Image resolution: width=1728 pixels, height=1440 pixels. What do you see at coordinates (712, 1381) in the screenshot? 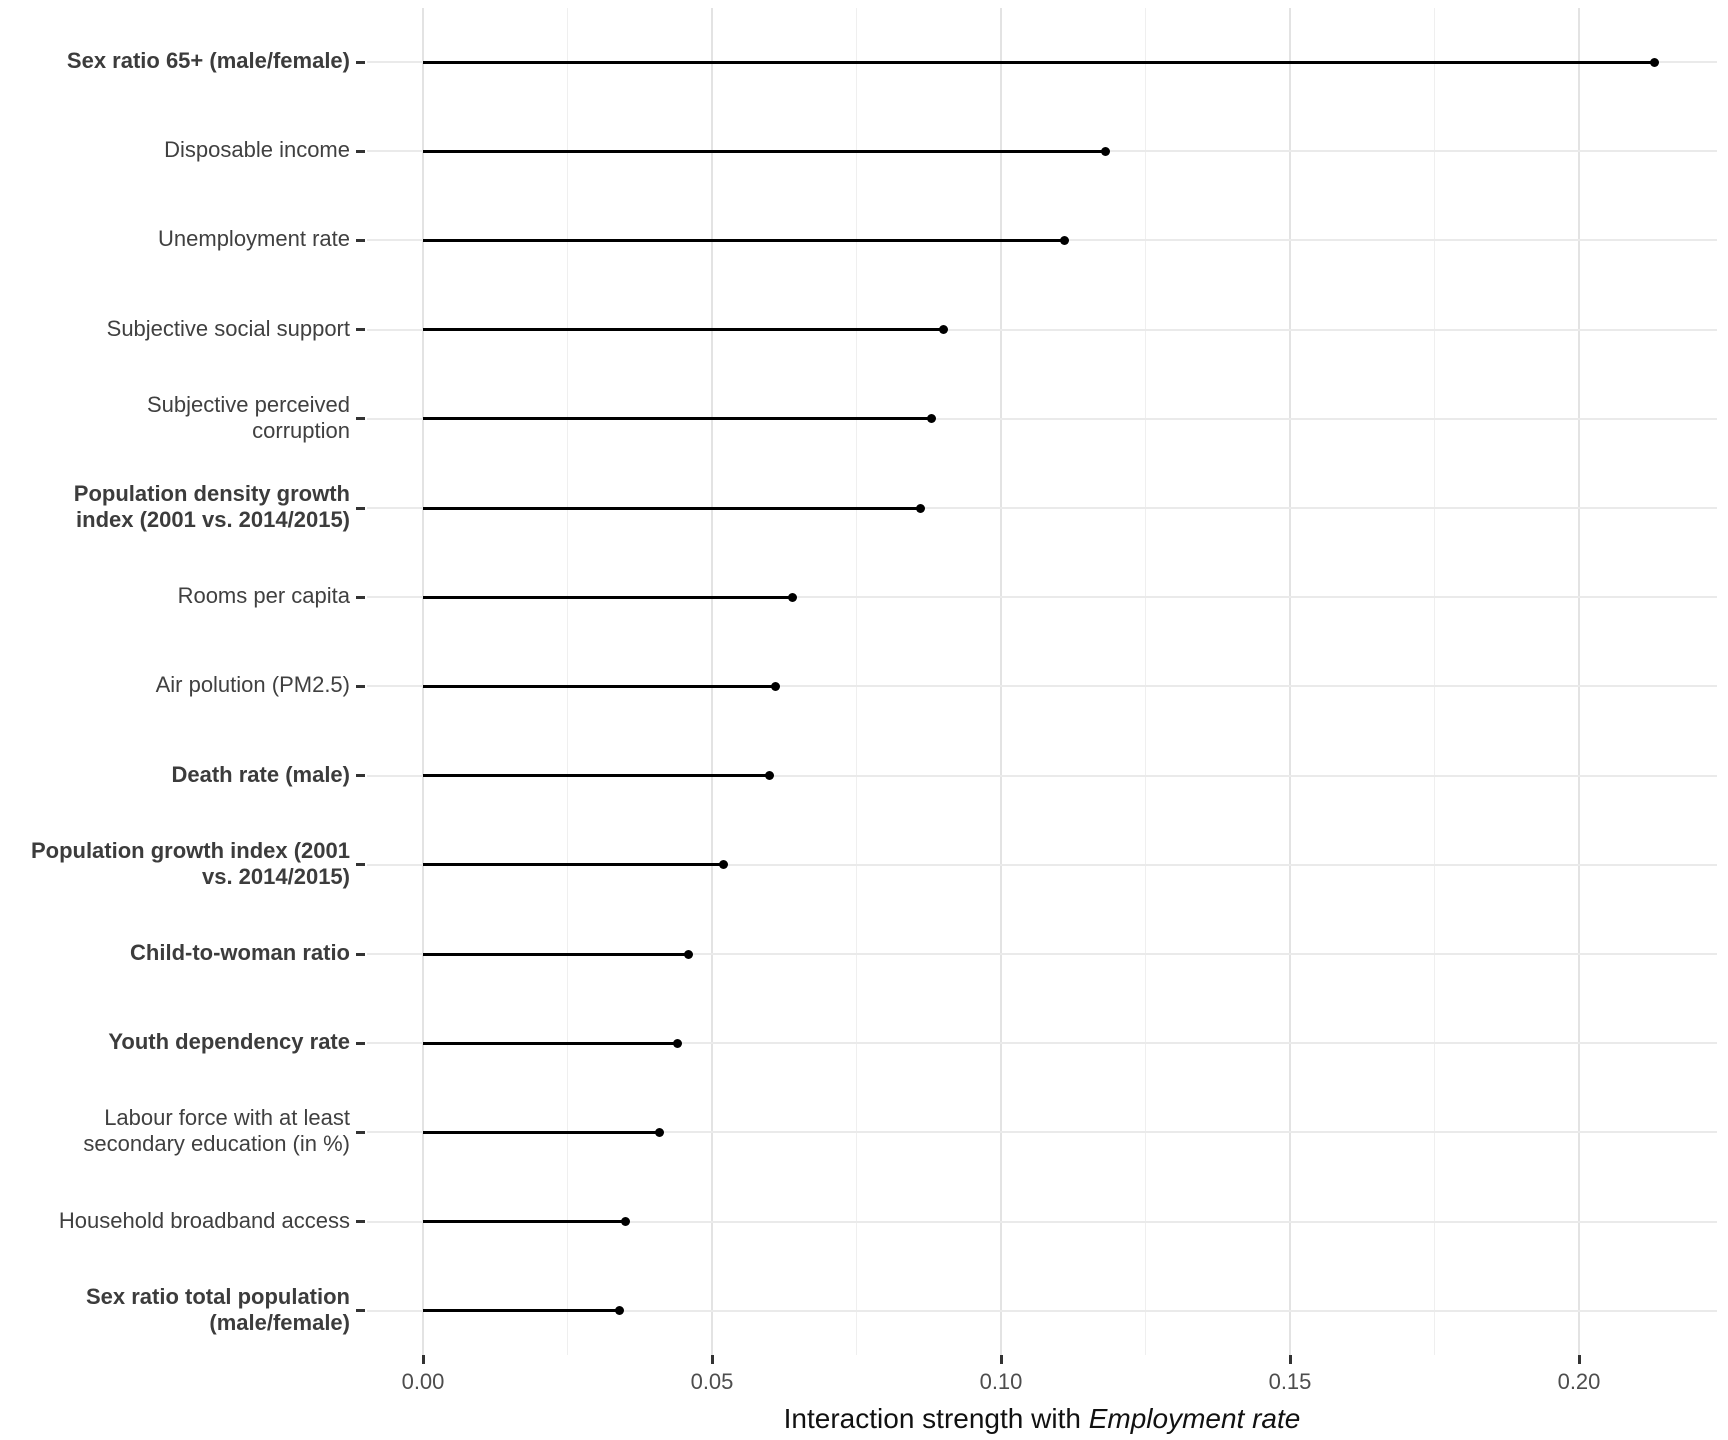
I see `x-axis-tick-label: 0.05` at bounding box center [712, 1381].